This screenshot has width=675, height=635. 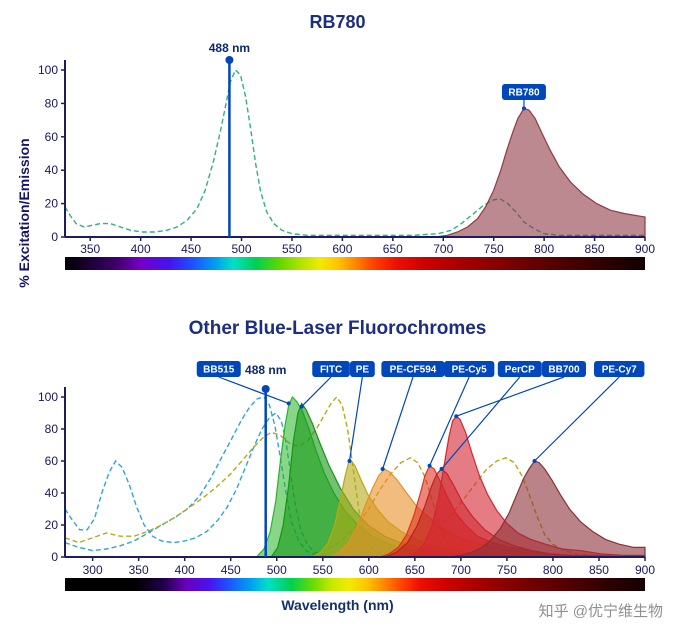 I want to click on spectrum-colorbar-top, so click(x=355, y=263).